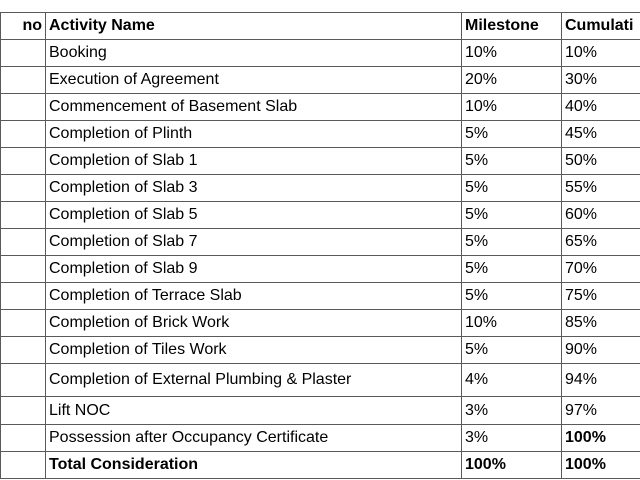 The image size is (640, 480). Describe the element at coordinates (600, 134) in the screenshot. I see `cumulative-cell: 45%` at that location.